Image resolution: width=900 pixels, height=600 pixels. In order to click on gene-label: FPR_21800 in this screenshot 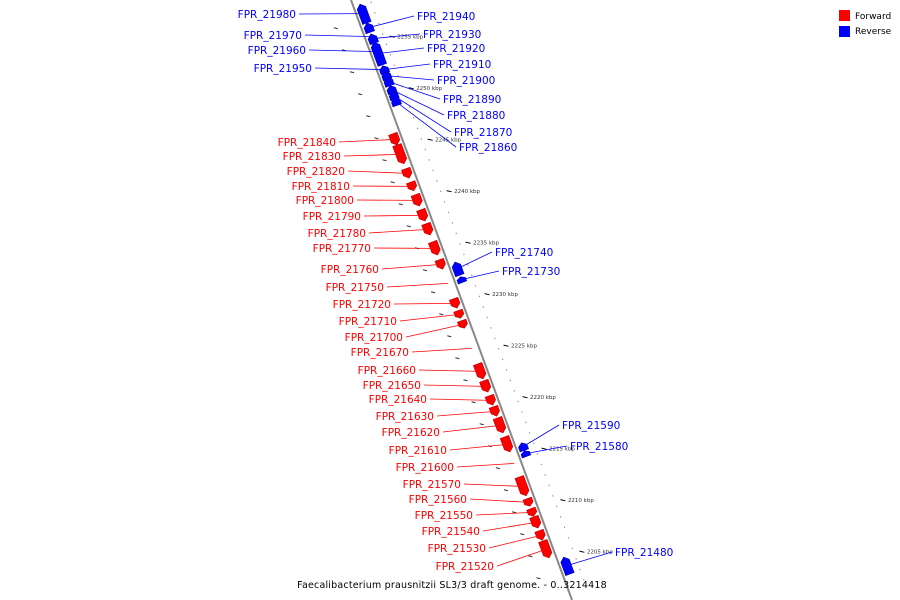, I will do `click(325, 201)`.